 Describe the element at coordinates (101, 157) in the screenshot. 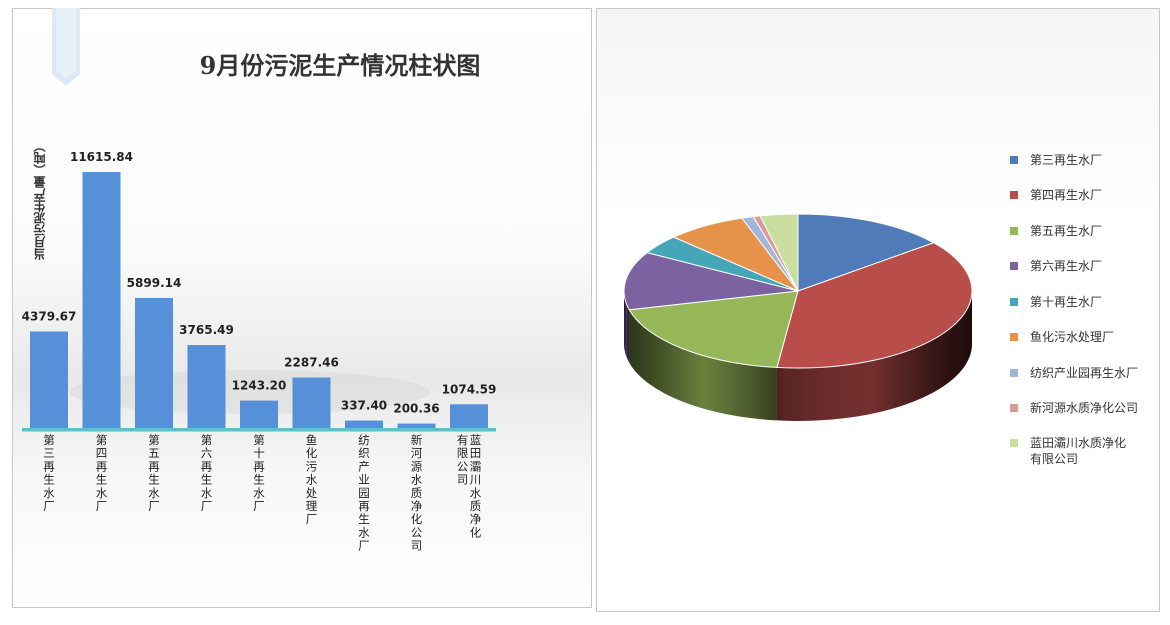

I see `bar-value-label-1: 11615.84` at that location.